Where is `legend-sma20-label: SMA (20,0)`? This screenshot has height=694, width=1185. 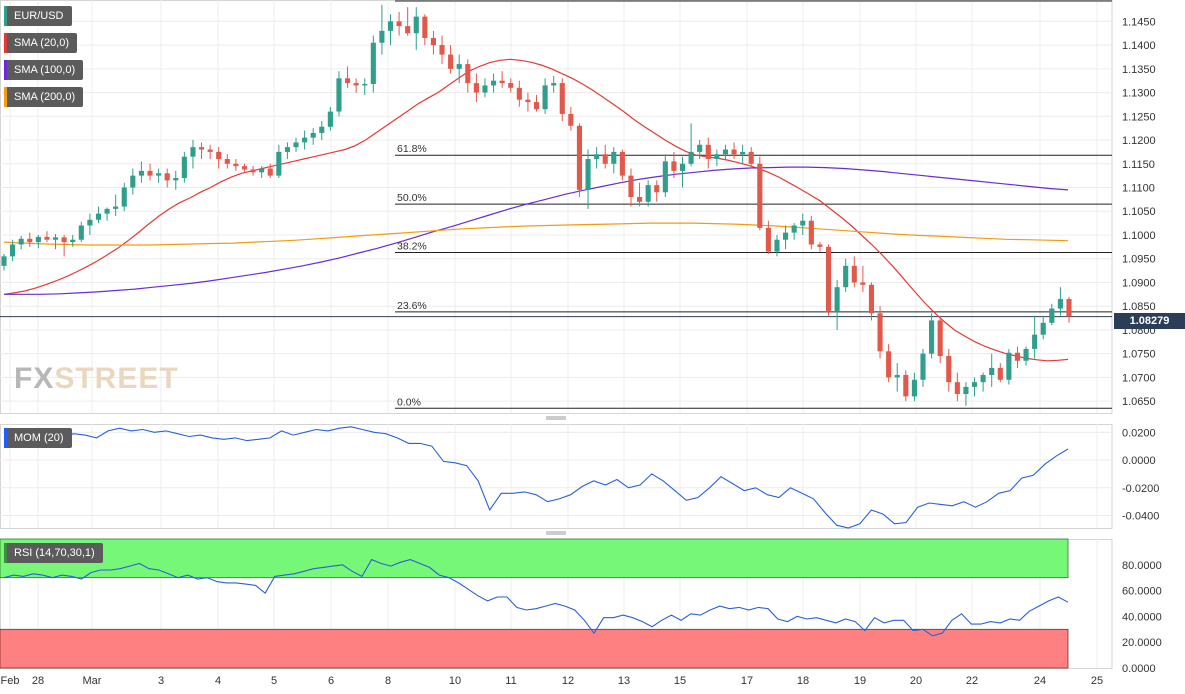
legend-sma20-label: SMA (20,0) is located at coordinates (42, 43).